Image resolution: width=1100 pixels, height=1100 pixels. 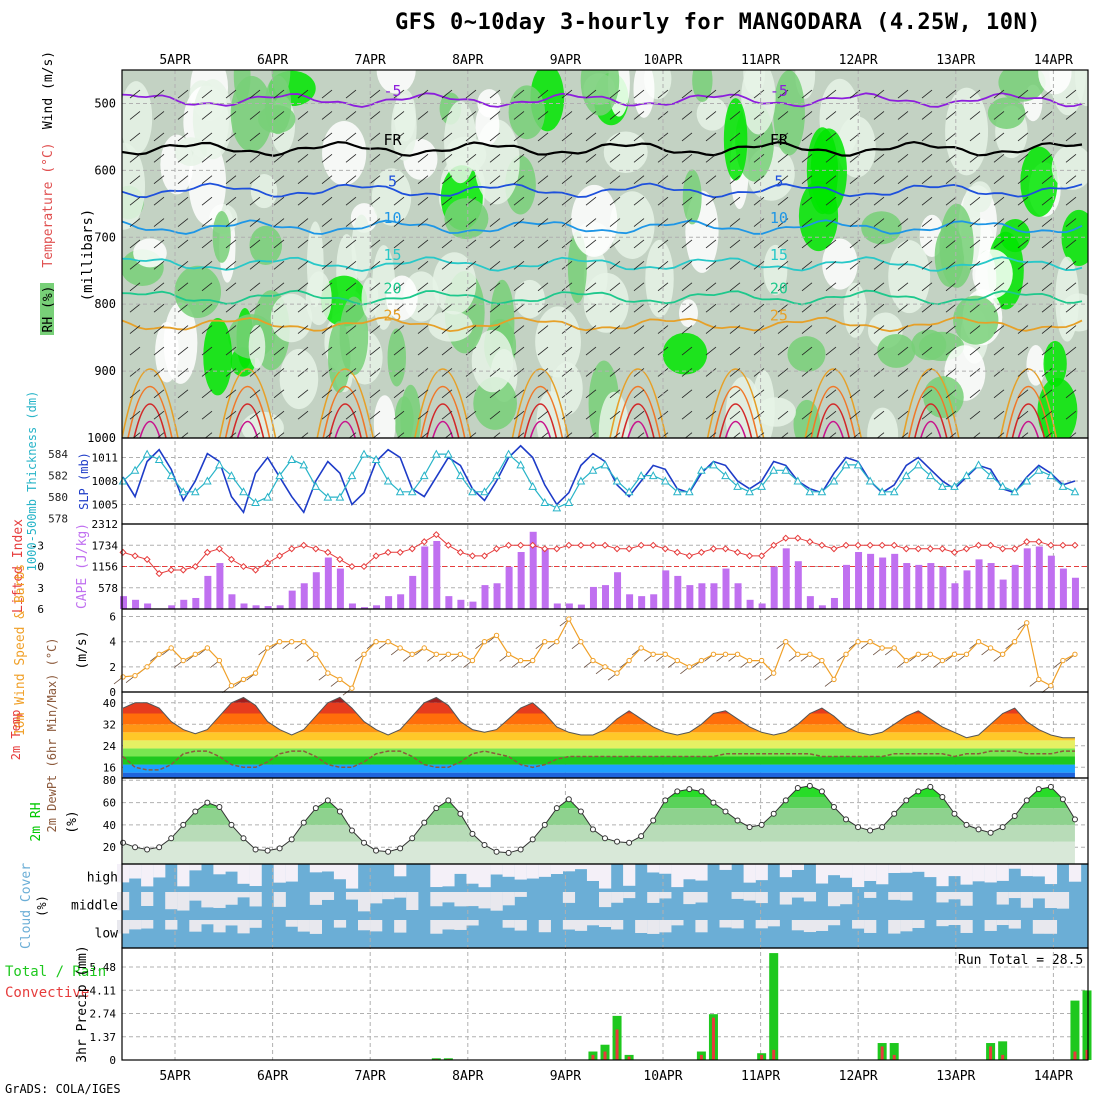 What do you see at coordinates (858, 1076) in the screenshot?
I see `date-label-bottom: 12APR` at bounding box center [858, 1076].